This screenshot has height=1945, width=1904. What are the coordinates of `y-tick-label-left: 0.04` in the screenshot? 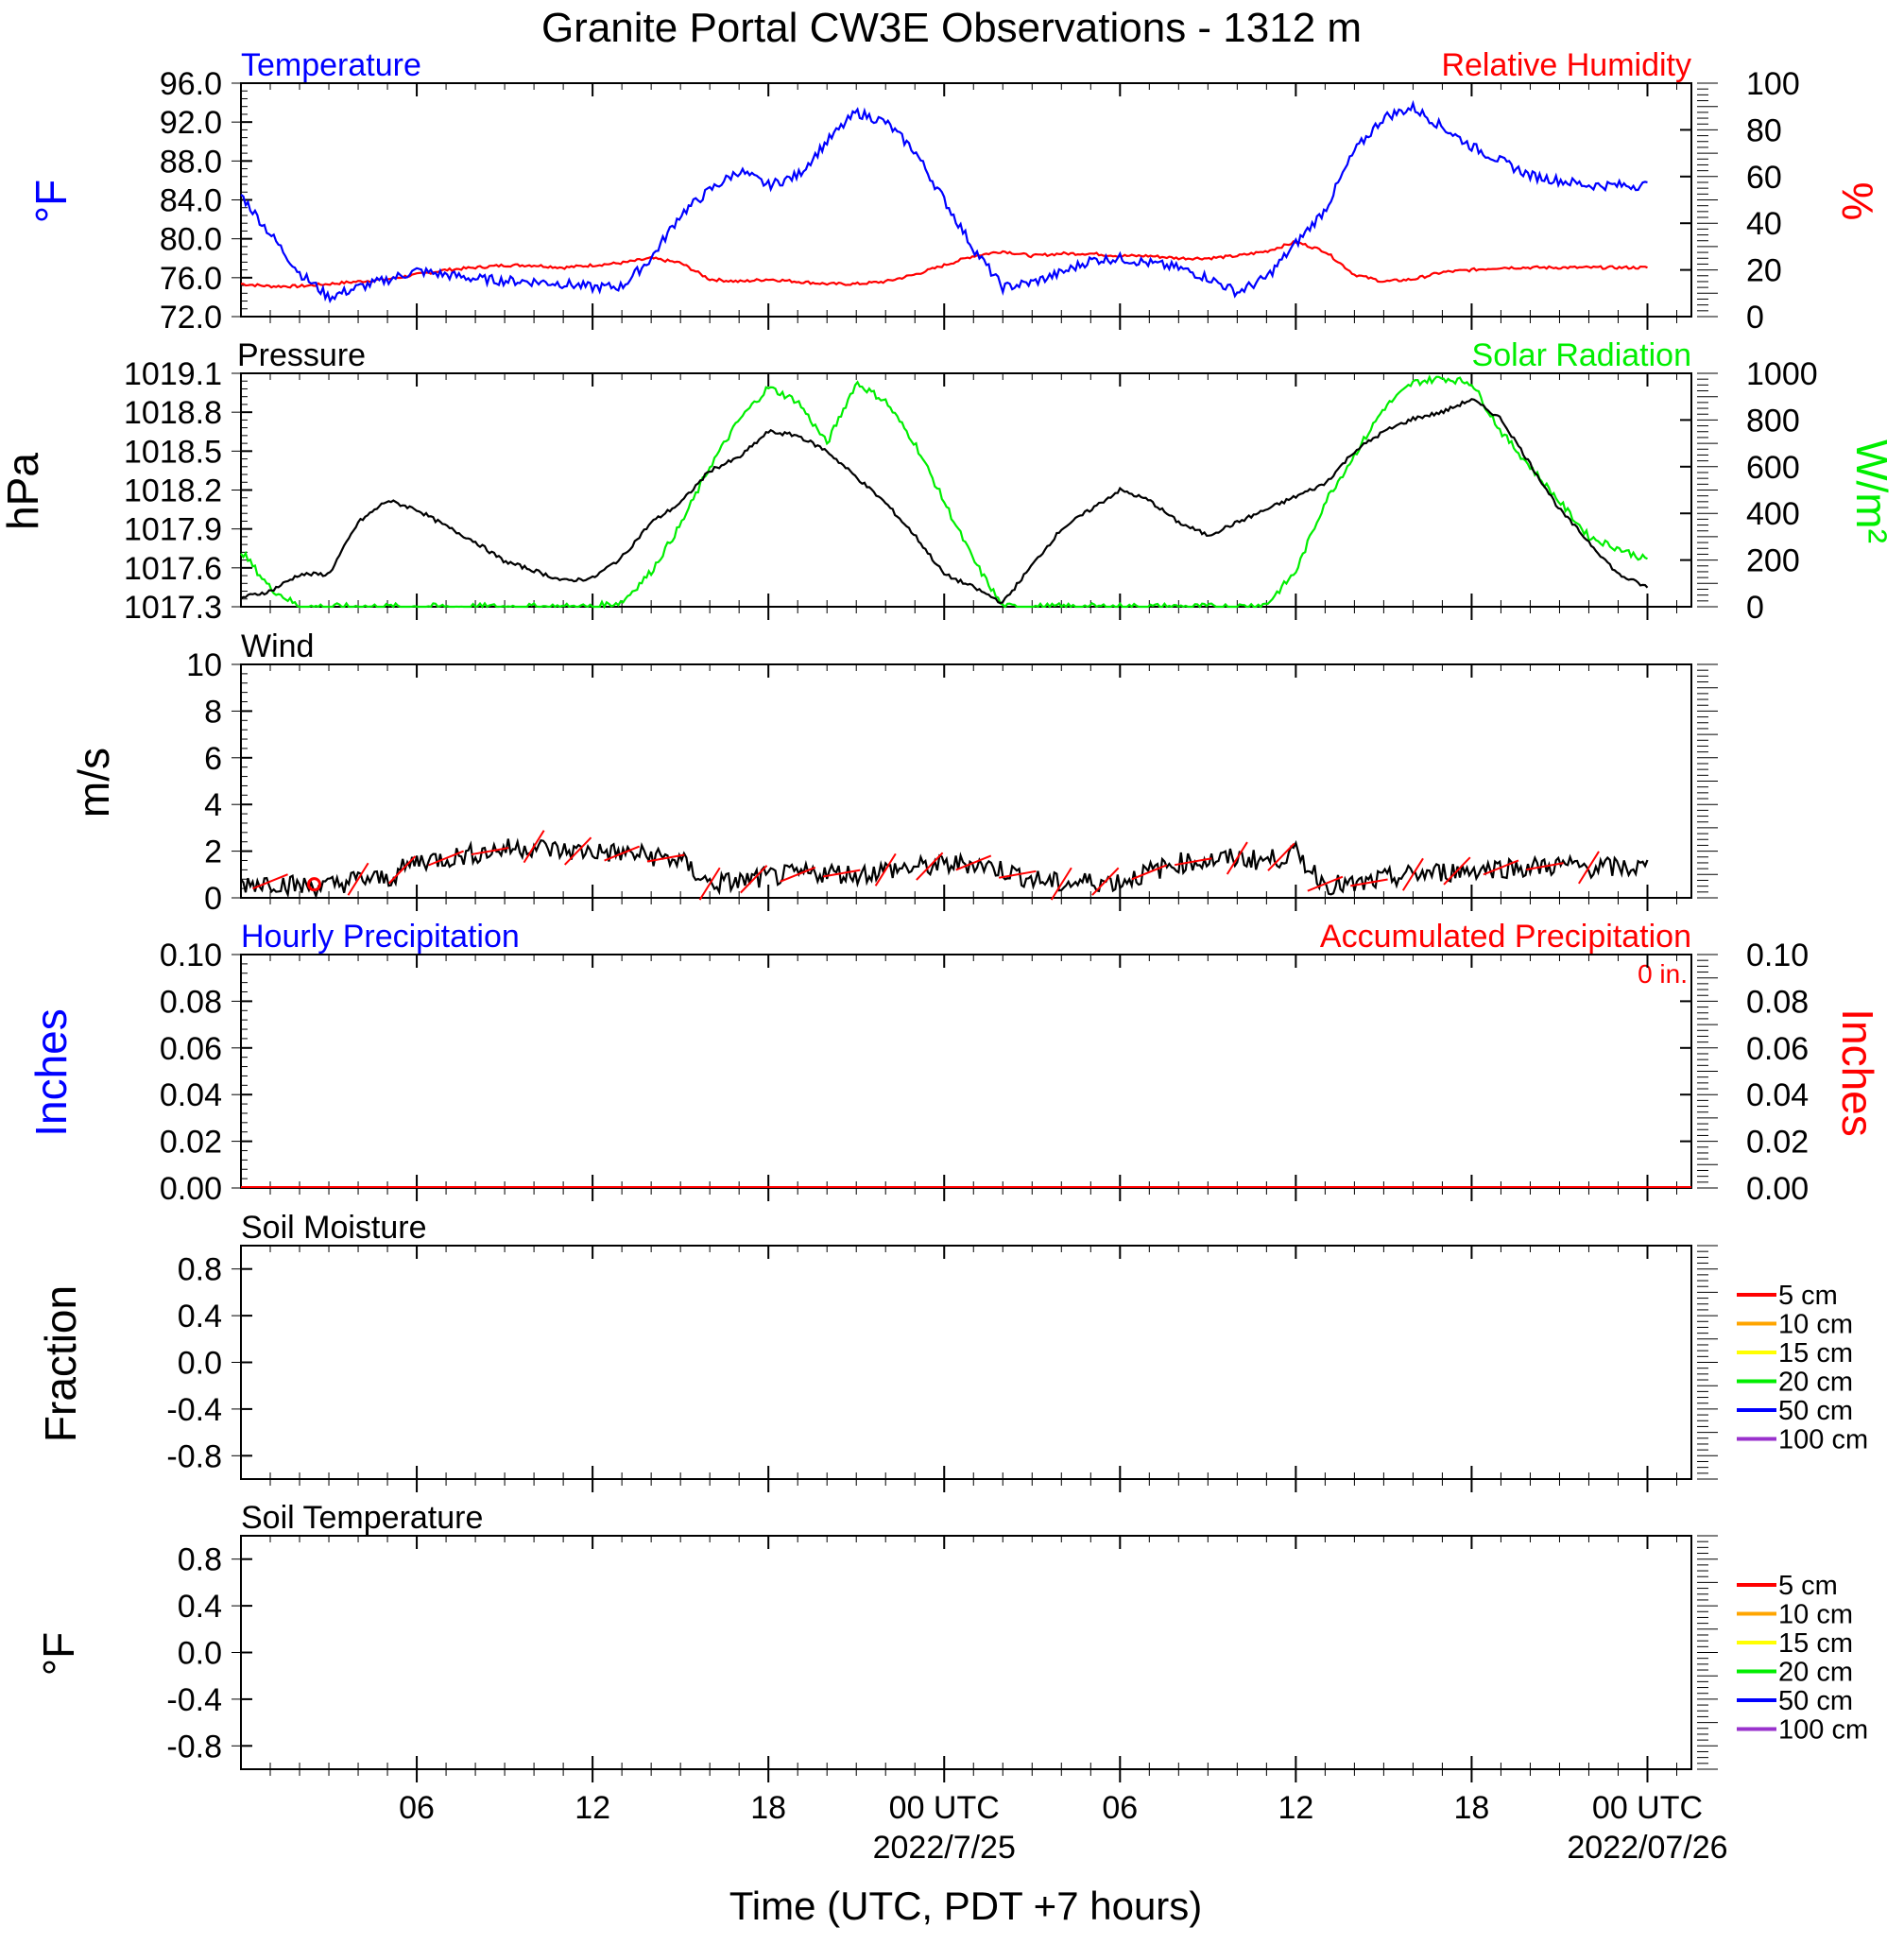 It's located at (191, 1095).